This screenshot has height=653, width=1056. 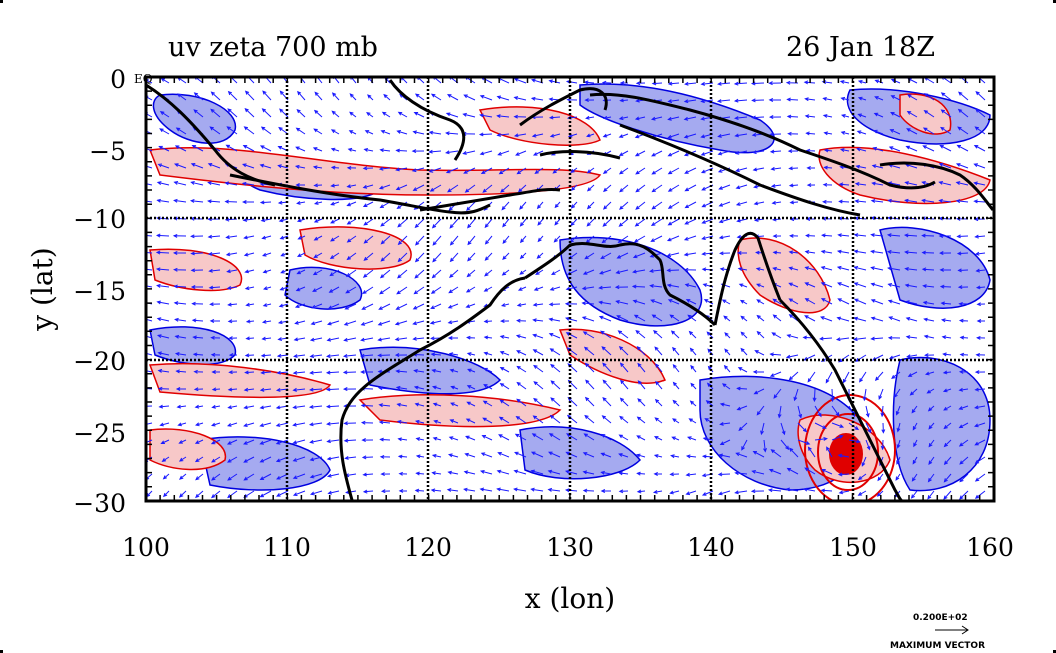 What do you see at coordinates (860, 47) in the screenshot?
I see `chart-title-right: 26 Jan 18Z` at bounding box center [860, 47].